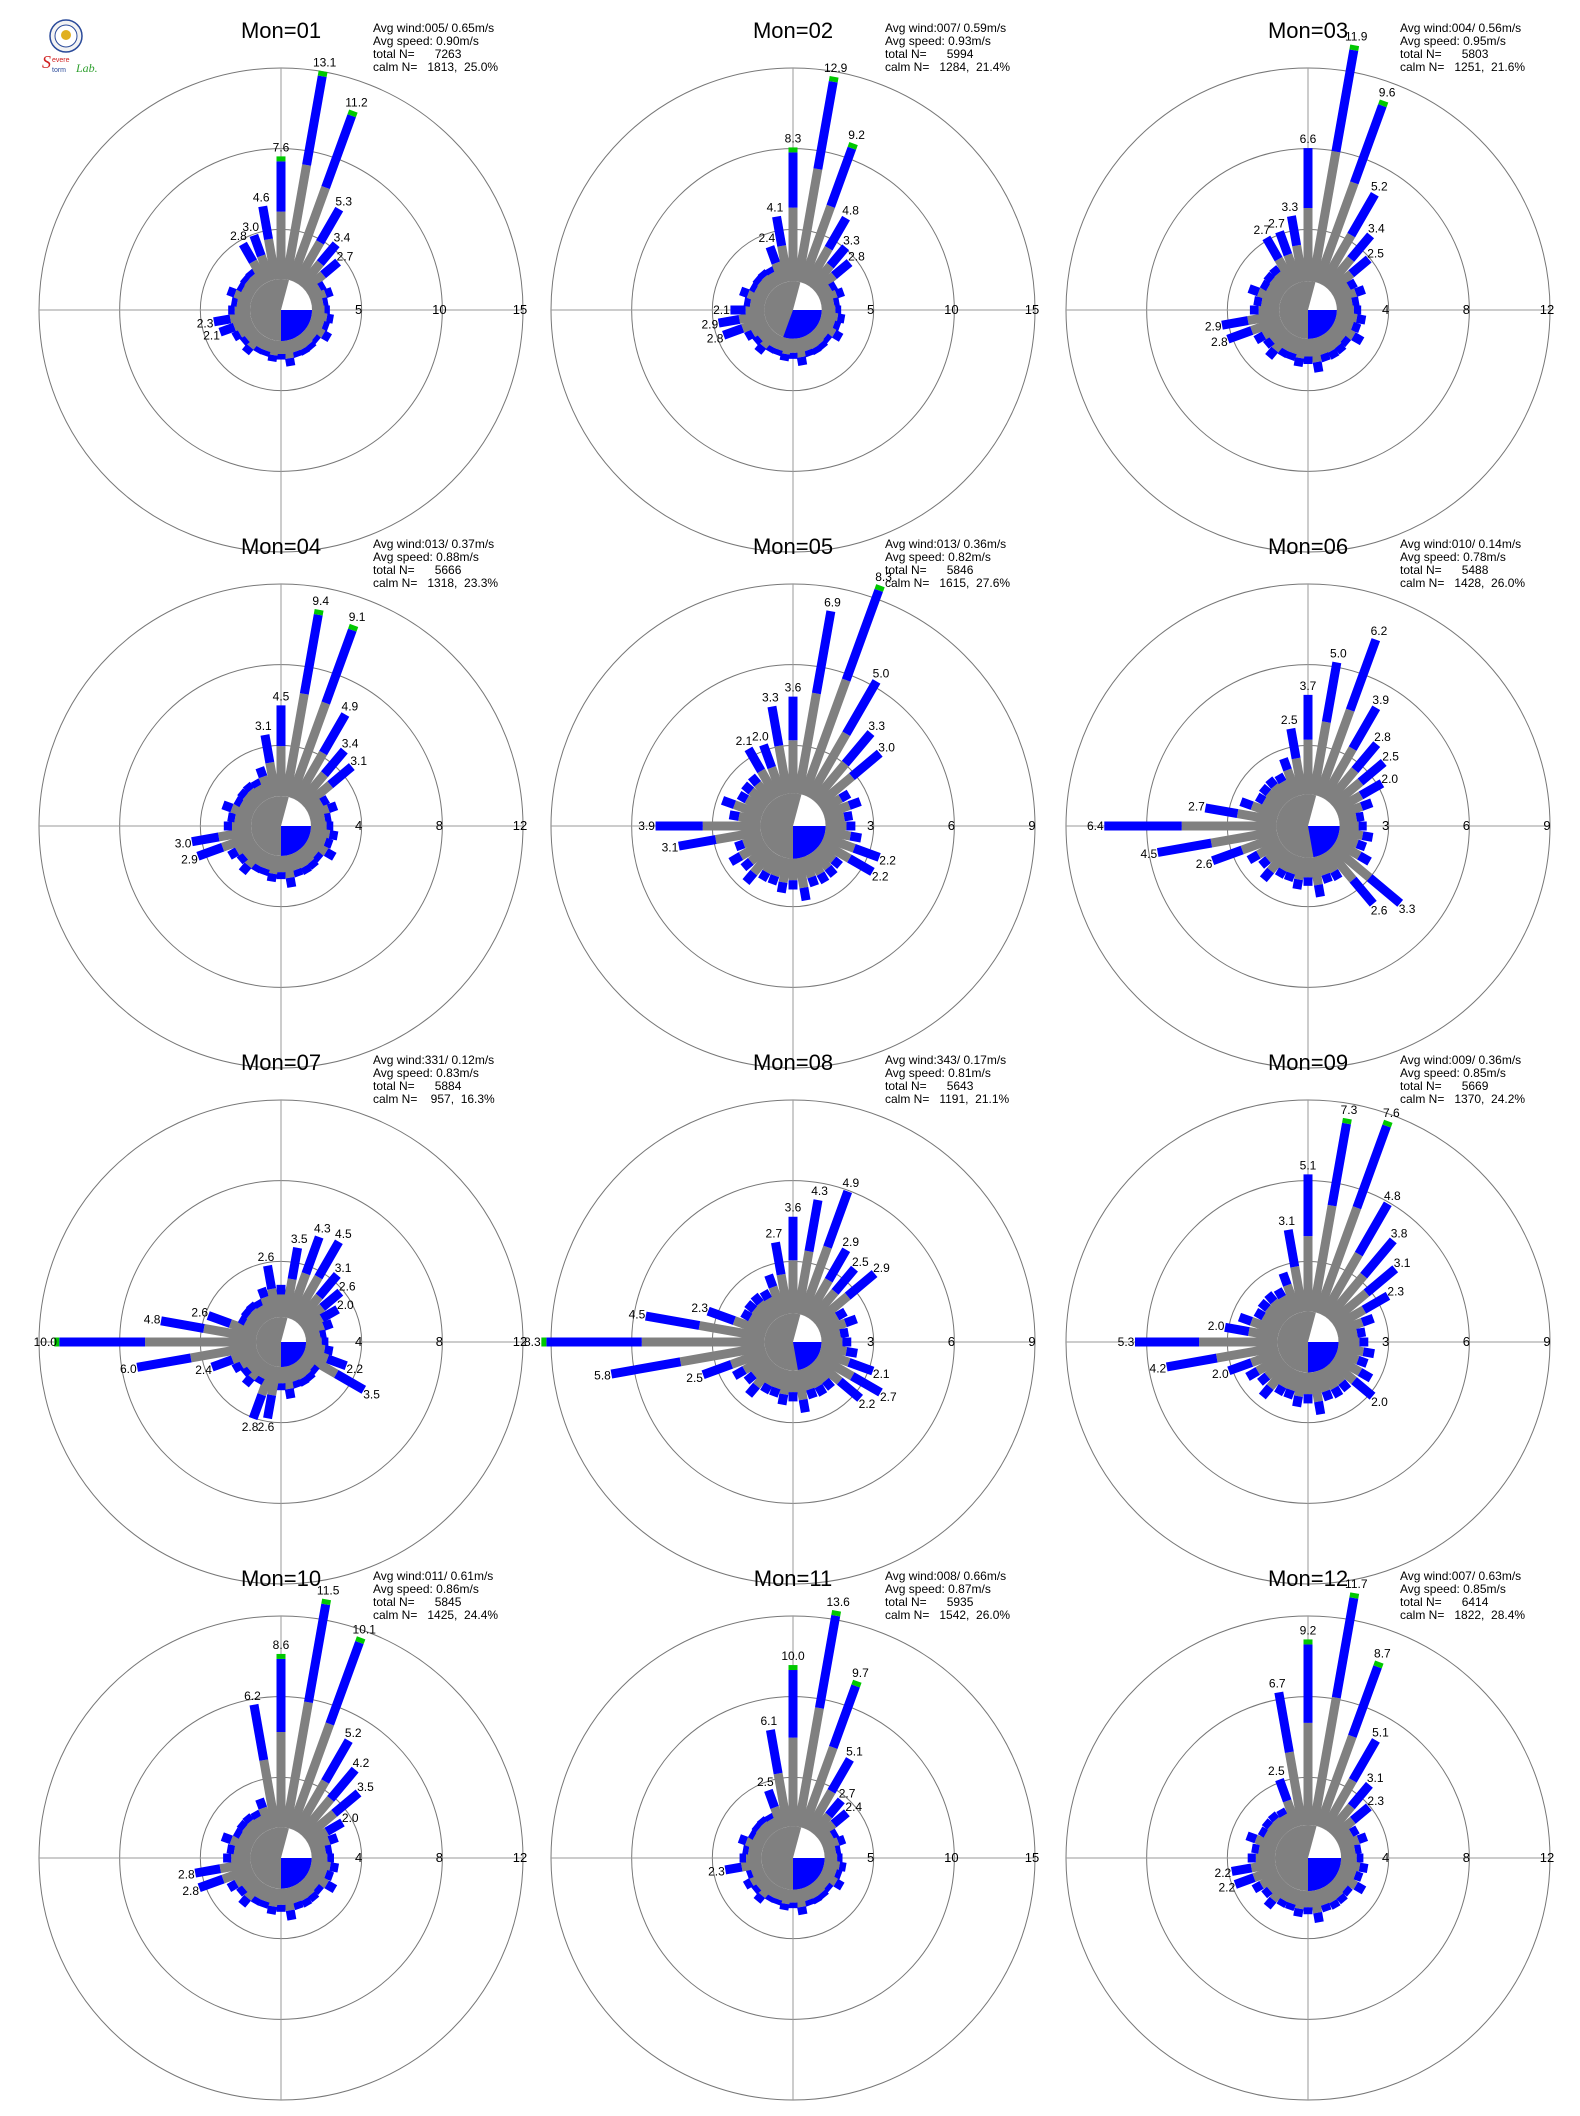  What do you see at coordinates (325, 62) in the screenshot?
I see `bar-value-label: 13.1` at bounding box center [325, 62].